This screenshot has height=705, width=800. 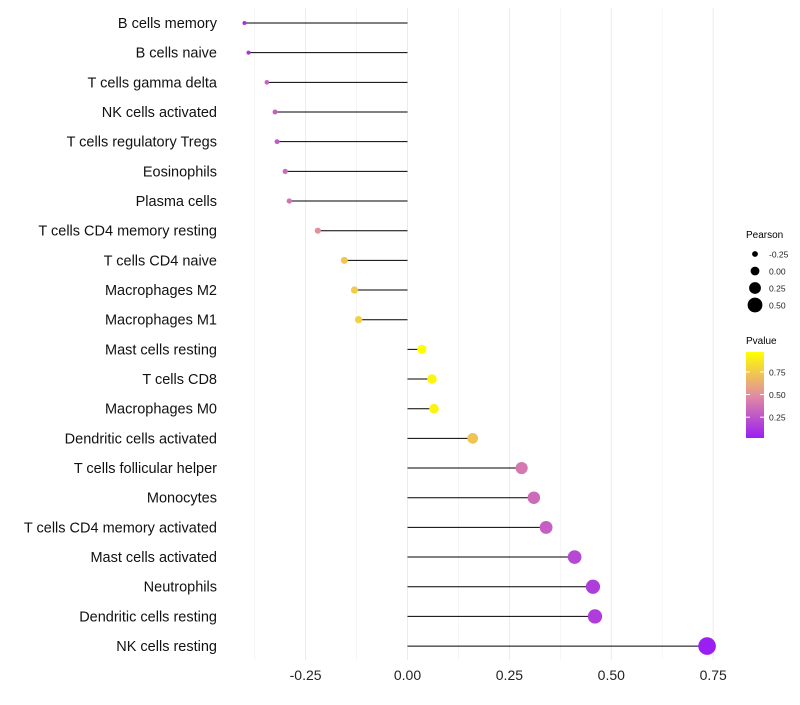 I want to click on x-axis-ticks: -0.25 0.00 0.25 0.50 0.75, so click(x=508, y=675).